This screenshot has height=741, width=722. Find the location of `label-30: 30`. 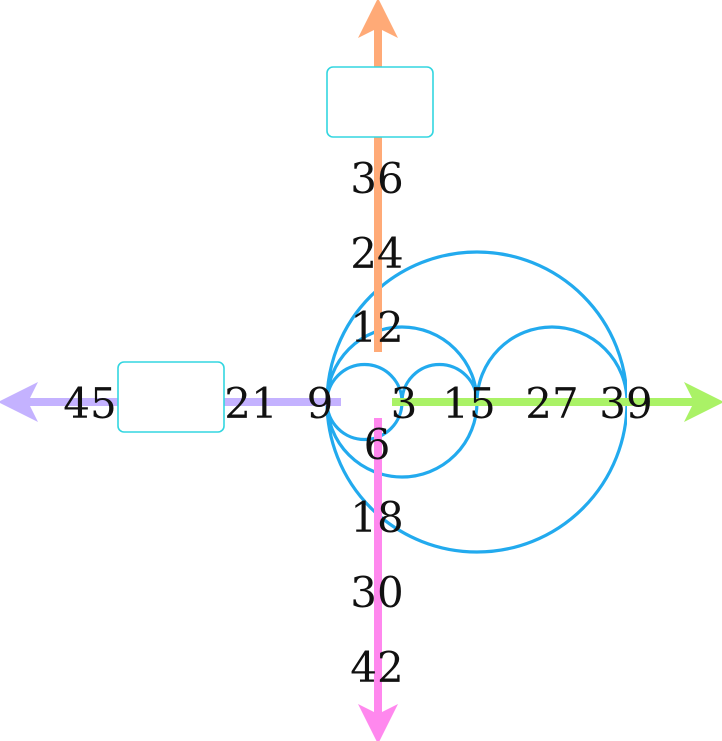

label-30: 30 is located at coordinates (376, 592).